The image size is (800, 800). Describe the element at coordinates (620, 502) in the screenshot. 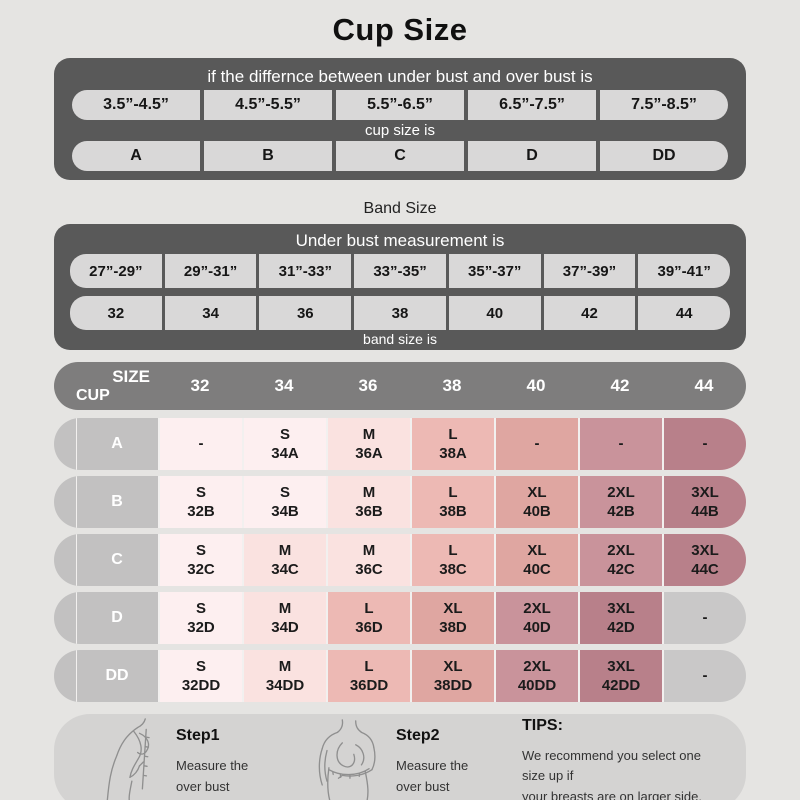

I see `size-cell: 2XL 42B` at that location.